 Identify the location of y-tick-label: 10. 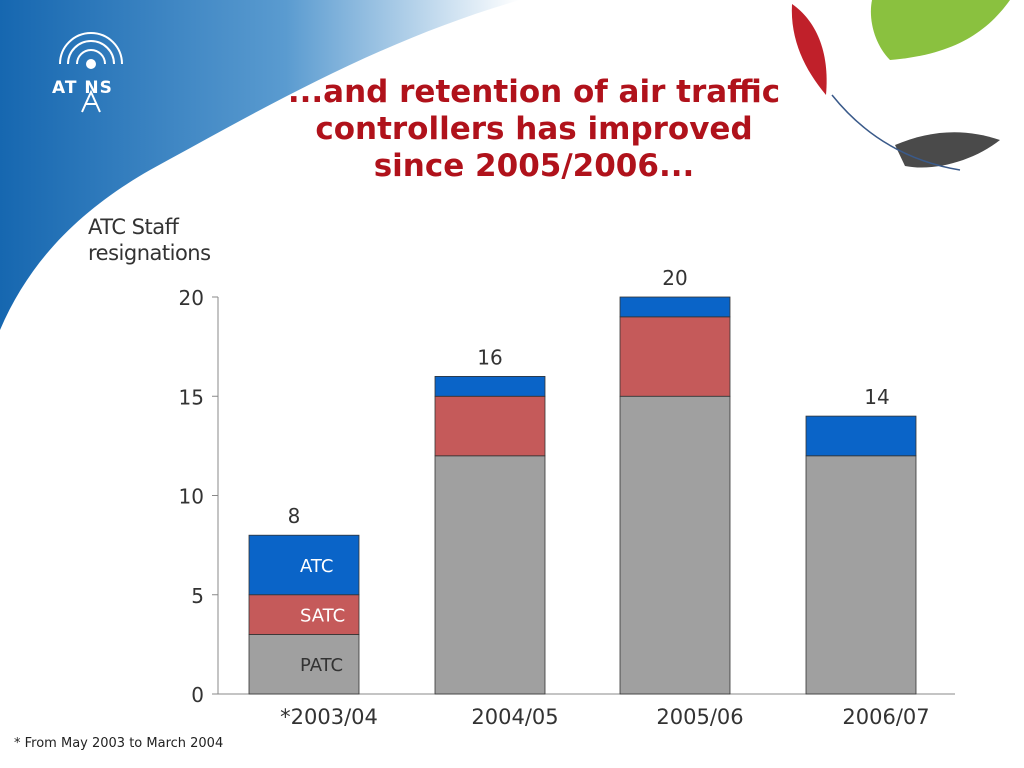
(191, 497).